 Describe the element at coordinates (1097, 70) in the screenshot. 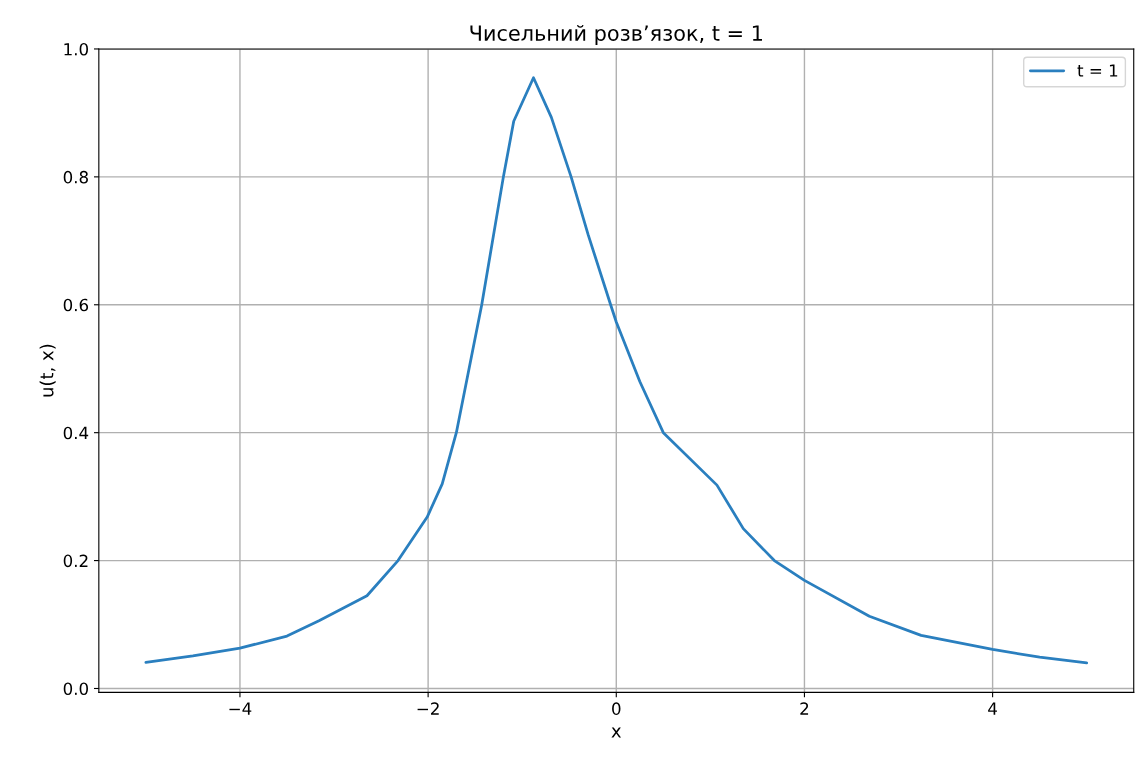

I see `legend-label: t = 1` at that location.